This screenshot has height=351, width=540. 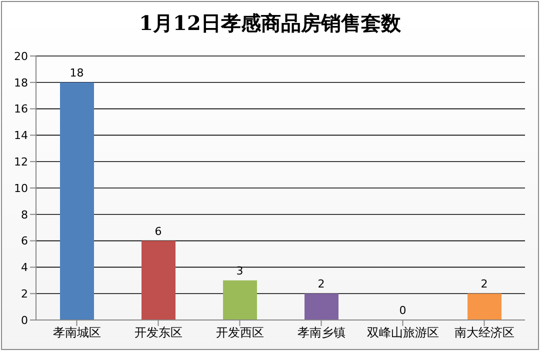 What do you see at coordinates (21, 83) in the screenshot?
I see `y-tick-label: 18` at bounding box center [21, 83].